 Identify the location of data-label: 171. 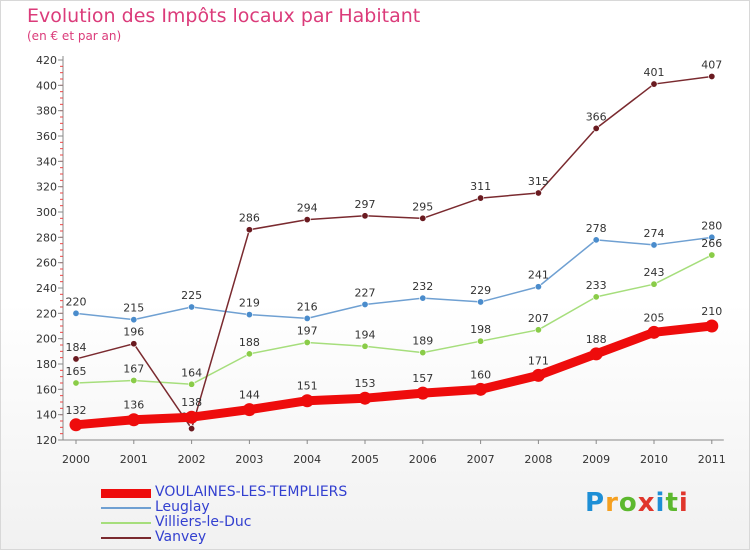
(538, 360).